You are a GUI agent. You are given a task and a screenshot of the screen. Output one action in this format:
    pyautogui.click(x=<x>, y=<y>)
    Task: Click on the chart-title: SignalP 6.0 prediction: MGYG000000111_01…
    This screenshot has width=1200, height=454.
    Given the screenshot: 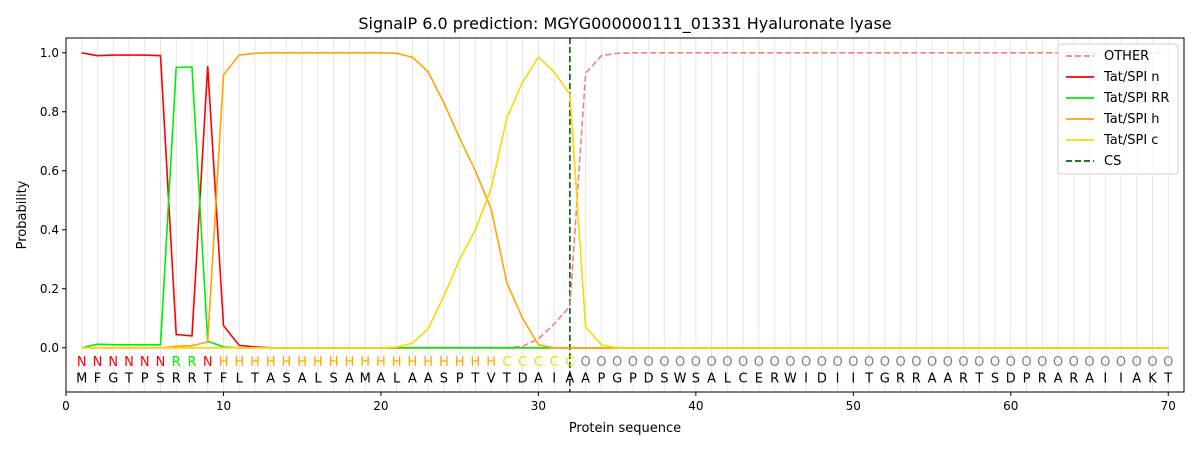 What is the action you would take?
    pyautogui.click(x=624, y=24)
    